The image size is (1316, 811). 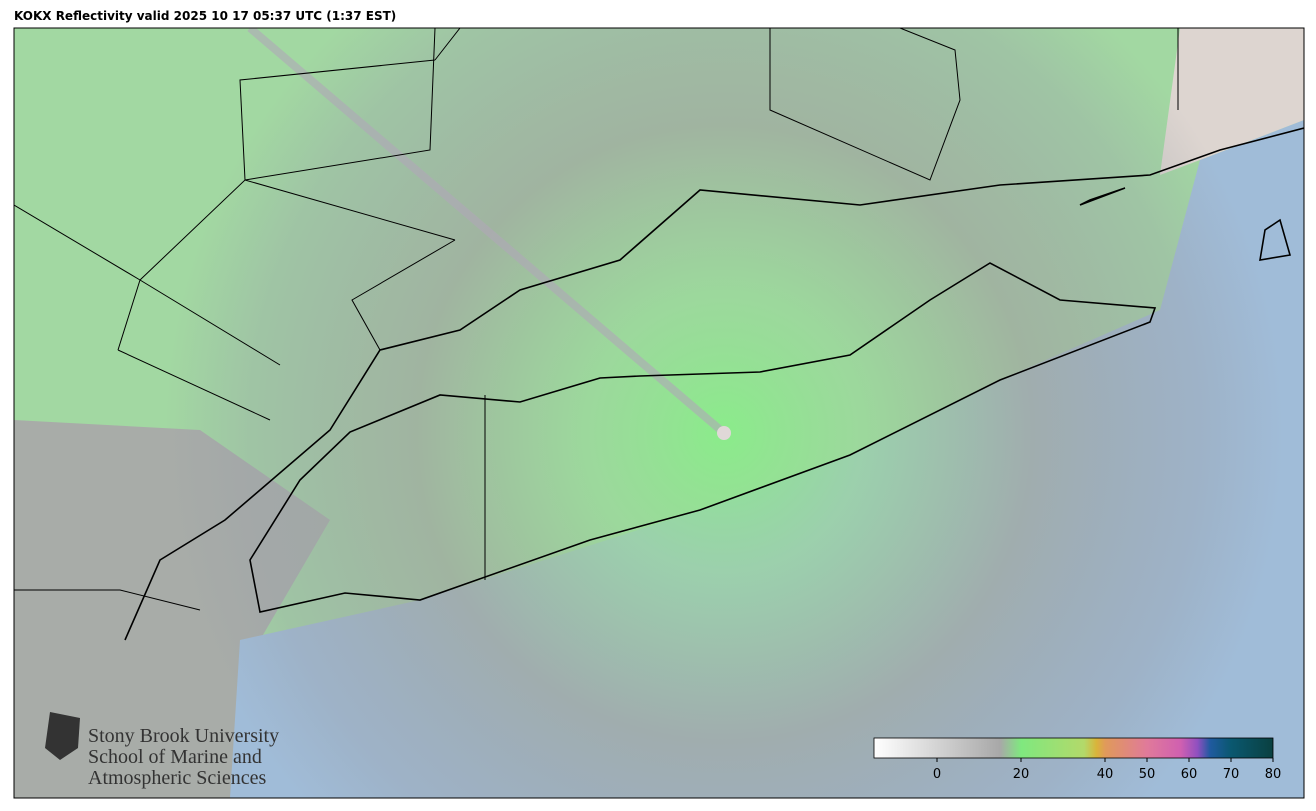 What do you see at coordinates (1147, 774) in the screenshot?
I see `colorbar-tick-label: 50` at bounding box center [1147, 774].